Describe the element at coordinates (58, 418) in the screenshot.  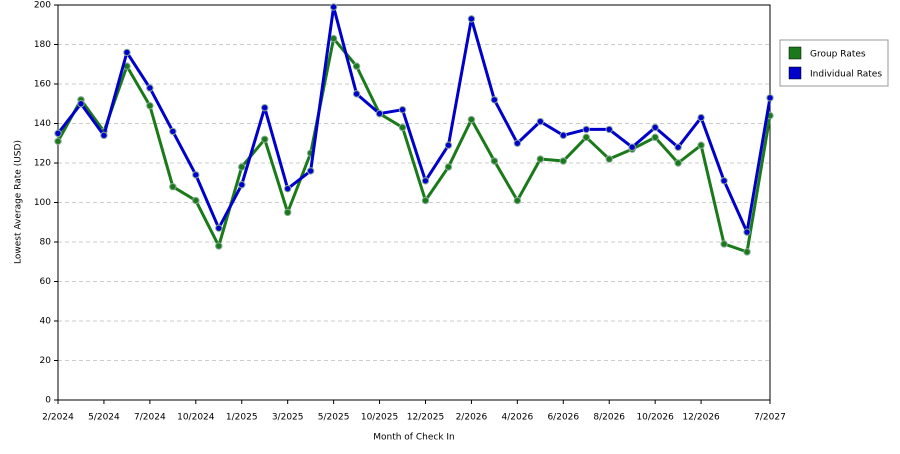
I see `x-tick-label: 2/2024` at that location.